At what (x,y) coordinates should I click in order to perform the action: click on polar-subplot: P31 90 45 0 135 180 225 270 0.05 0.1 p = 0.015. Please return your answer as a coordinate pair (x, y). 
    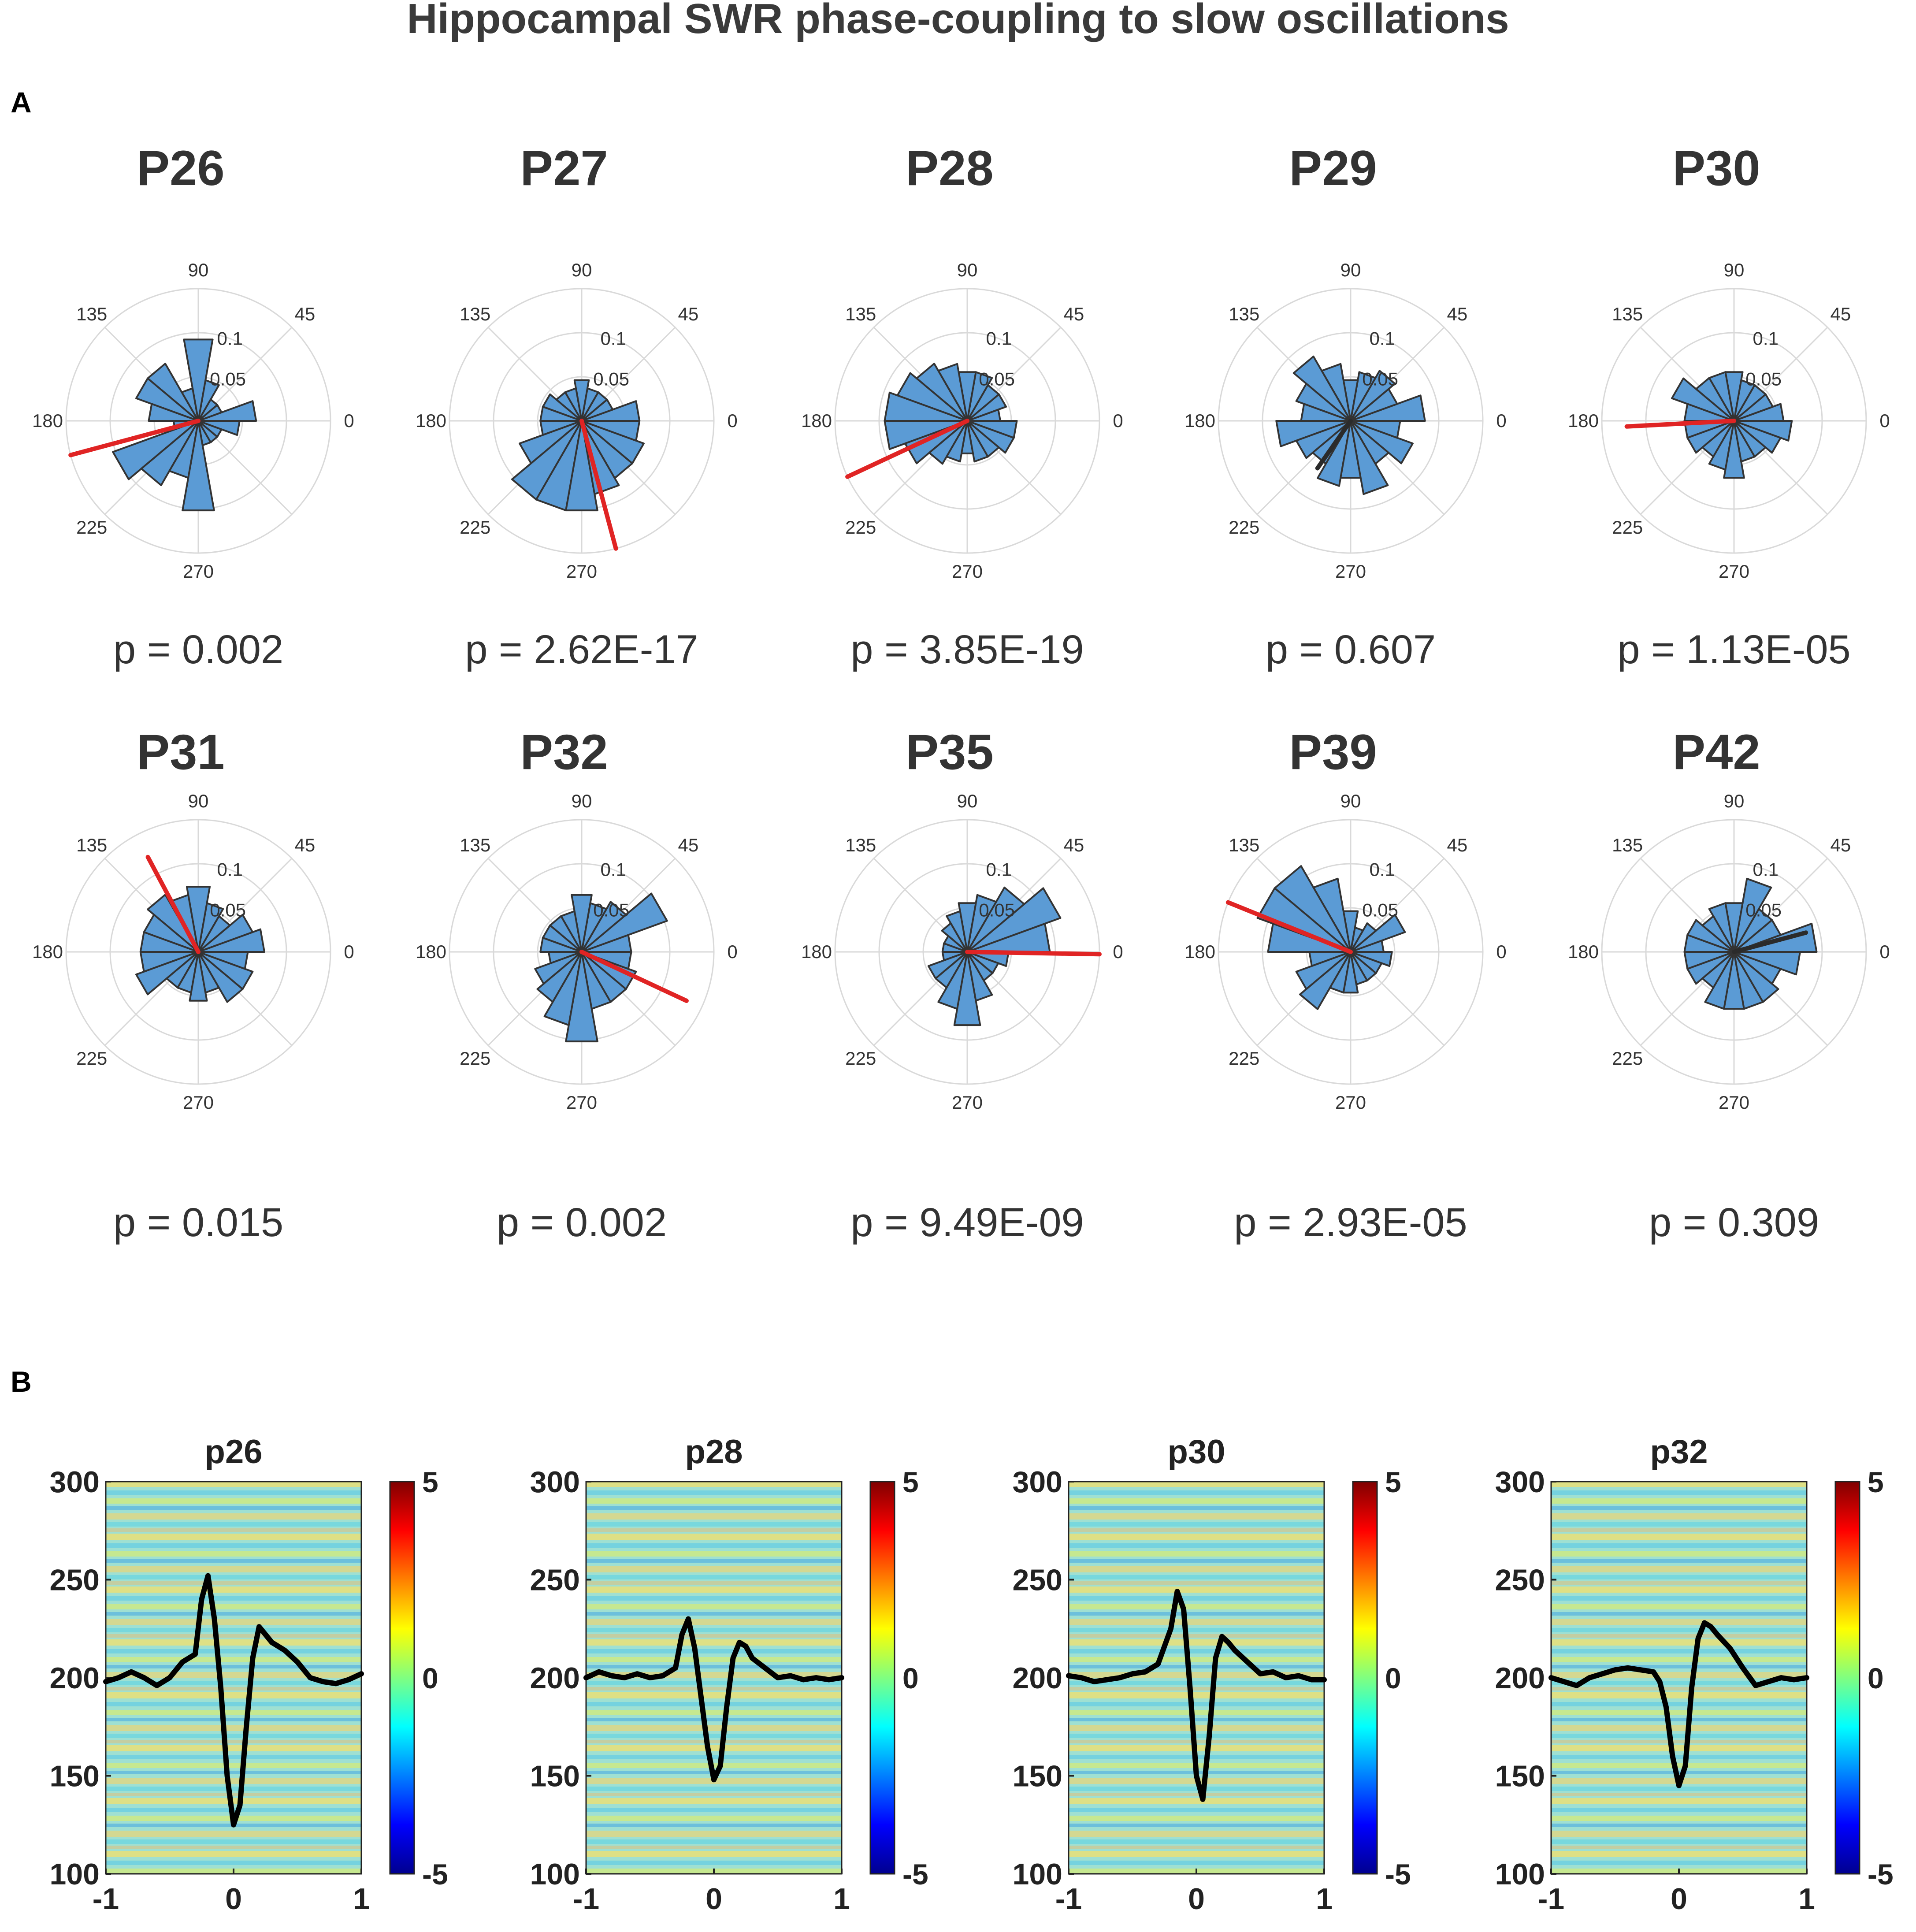
    Looking at the image, I should click on (193, 984).